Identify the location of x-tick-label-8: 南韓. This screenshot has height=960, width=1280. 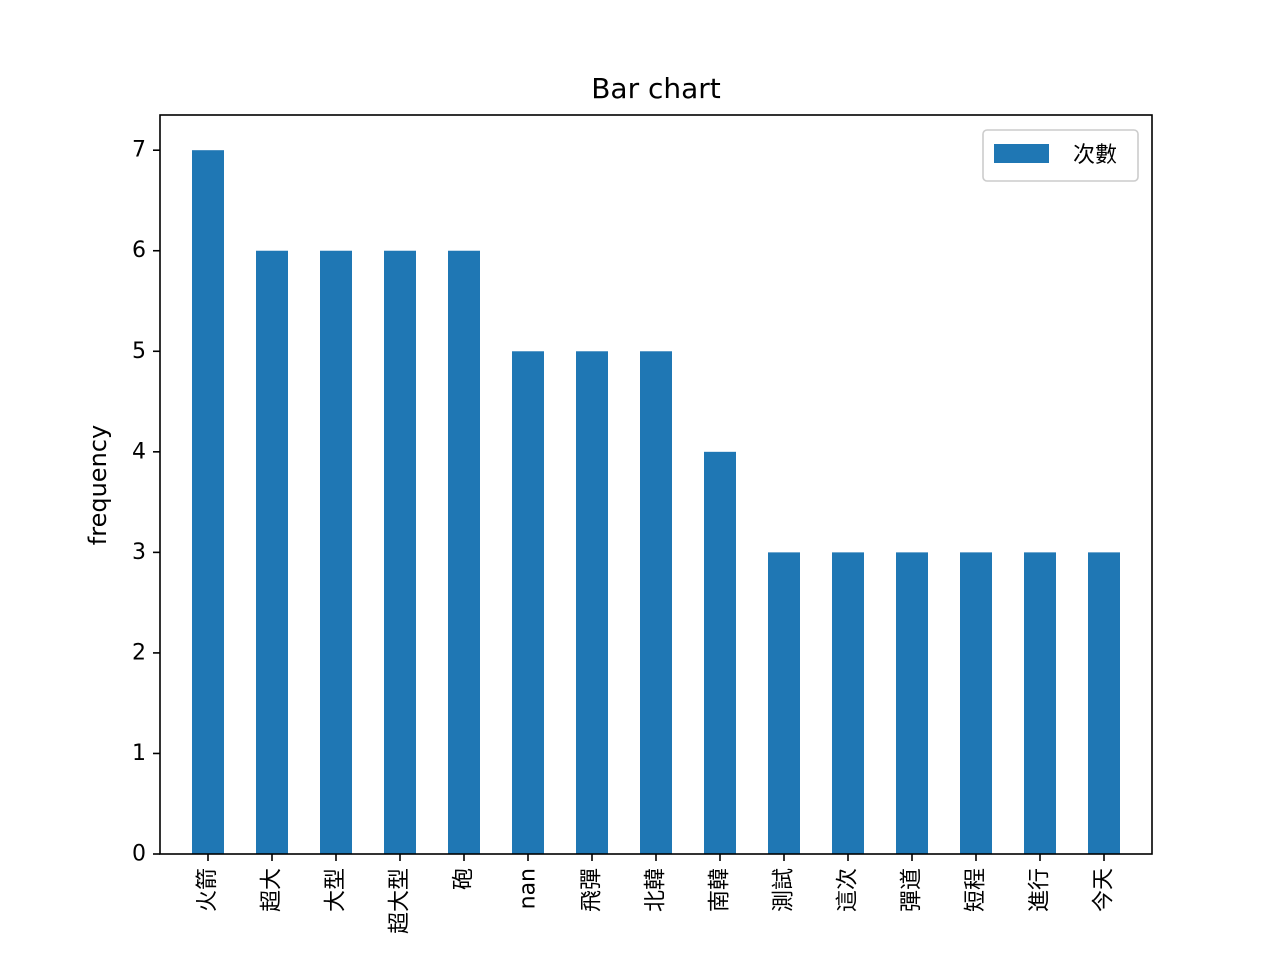
(720, 890).